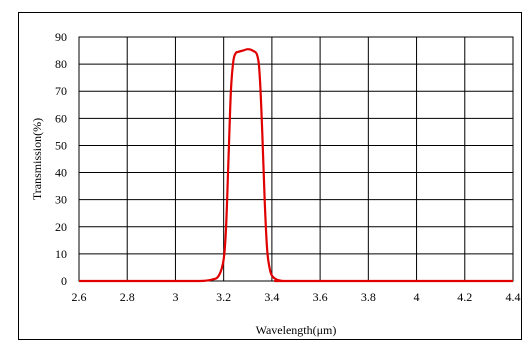 The image size is (526, 347). Describe the element at coordinates (79, 297) in the screenshot. I see `x-tick-label: 2.6` at that location.